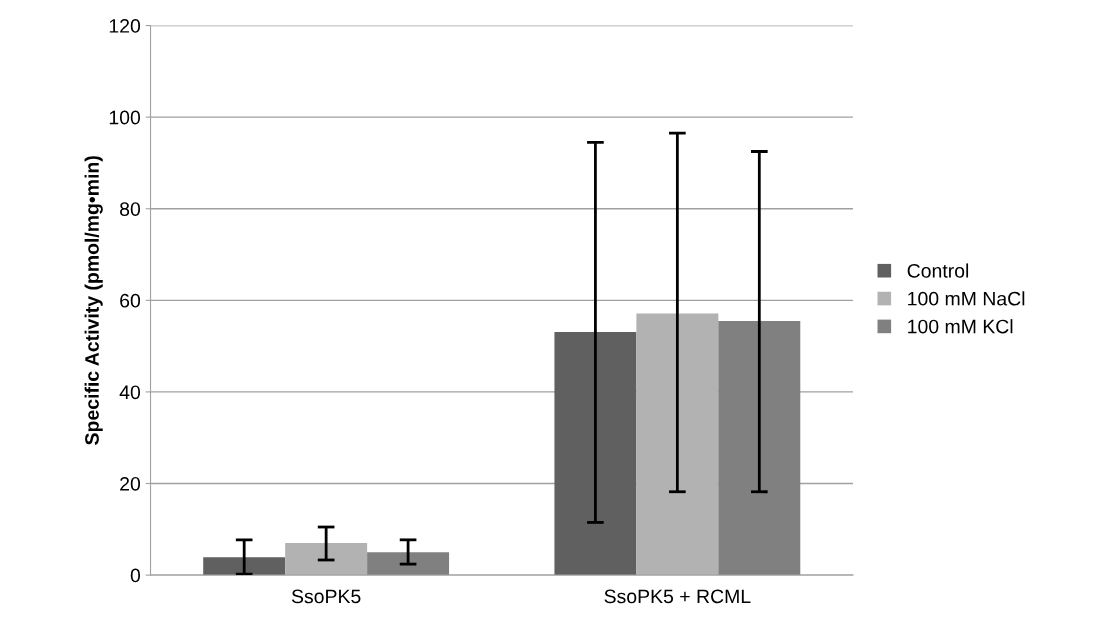 Image resolution: width=1115 pixels, height=639 pixels. I want to click on y-tick-label: 120, so click(125, 26).